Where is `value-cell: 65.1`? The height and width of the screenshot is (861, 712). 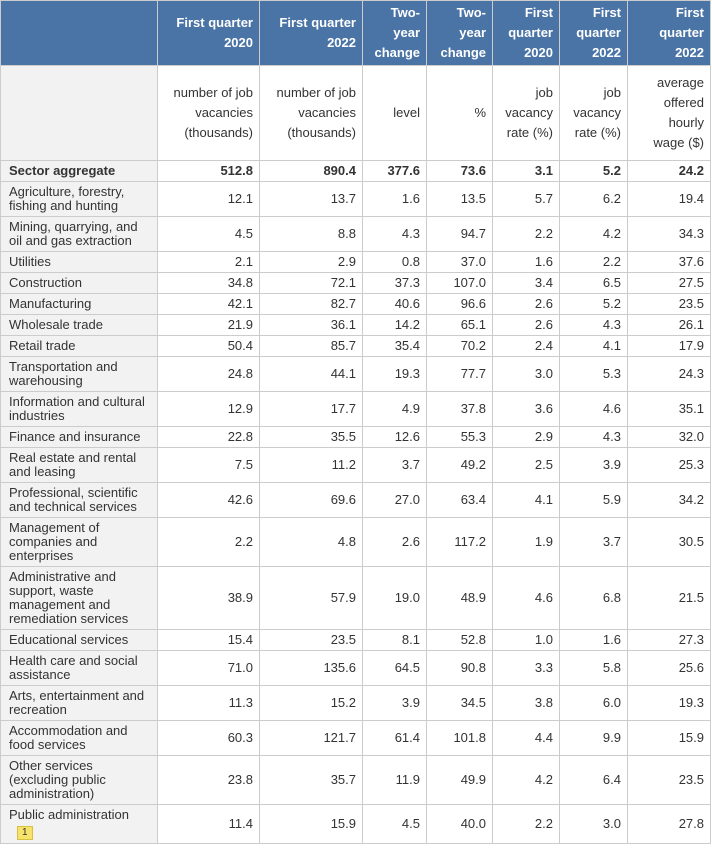 value-cell: 65.1 is located at coordinates (459, 325).